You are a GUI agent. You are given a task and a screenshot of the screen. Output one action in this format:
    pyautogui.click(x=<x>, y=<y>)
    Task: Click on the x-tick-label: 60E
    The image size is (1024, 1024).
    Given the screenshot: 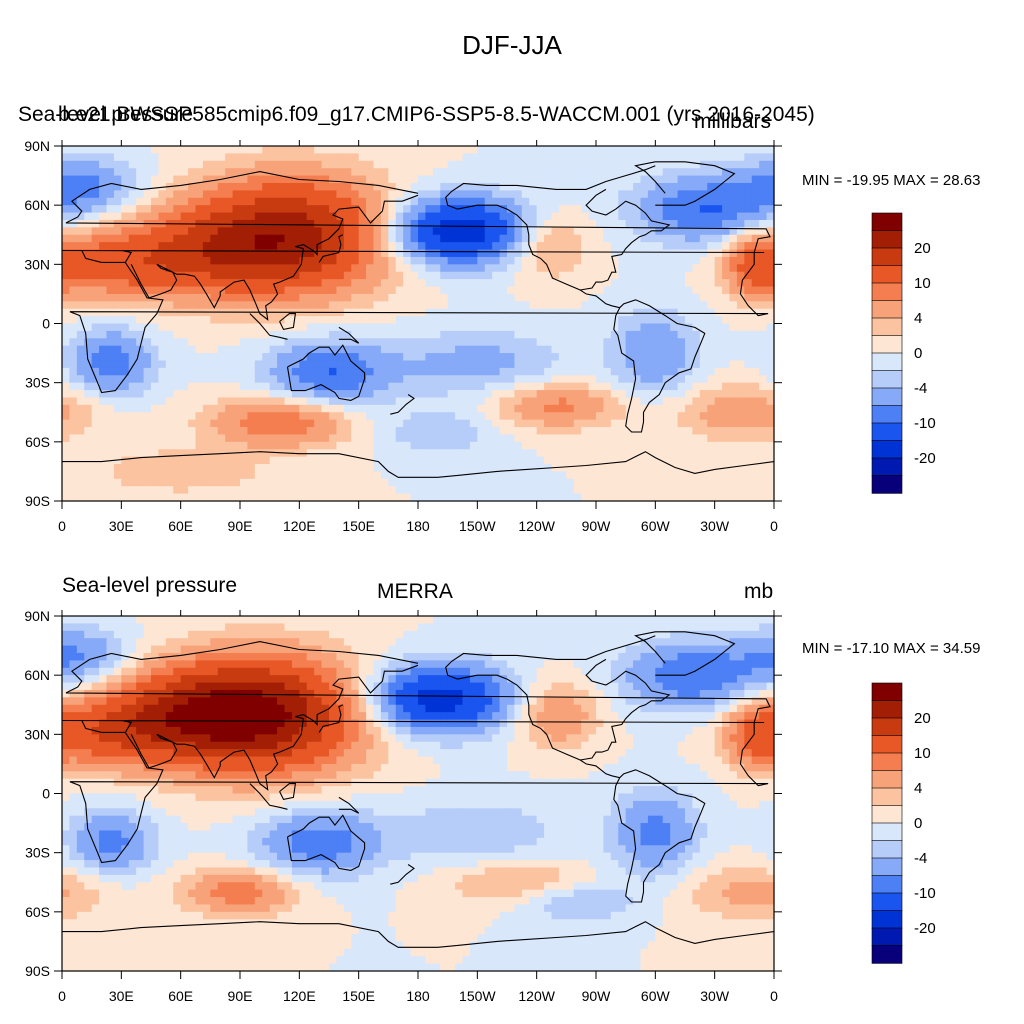 What is the action you would take?
    pyautogui.click(x=180, y=526)
    